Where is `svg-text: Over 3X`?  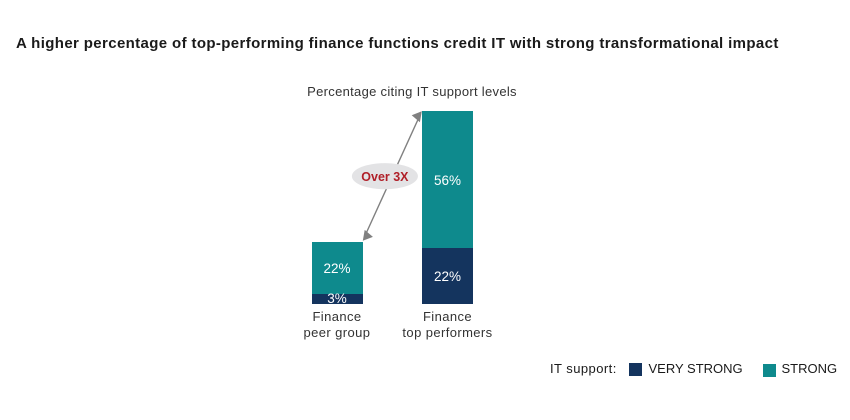
svg-text: Over 3X is located at coordinates (385, 177).